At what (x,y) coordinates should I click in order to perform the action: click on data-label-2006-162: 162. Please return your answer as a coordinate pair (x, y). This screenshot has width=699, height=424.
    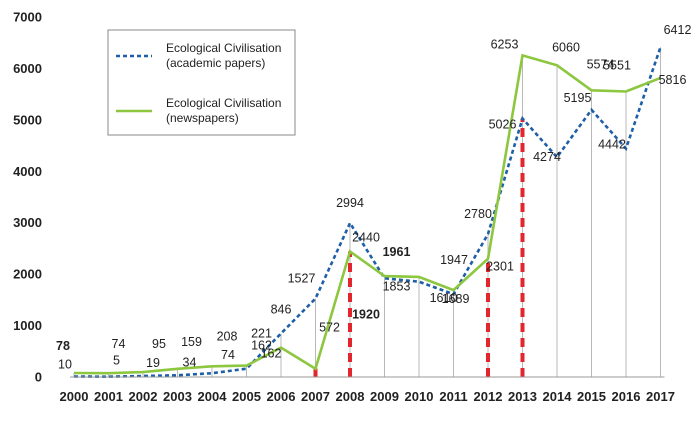
    Looking at the image, I should click on (271, 354).